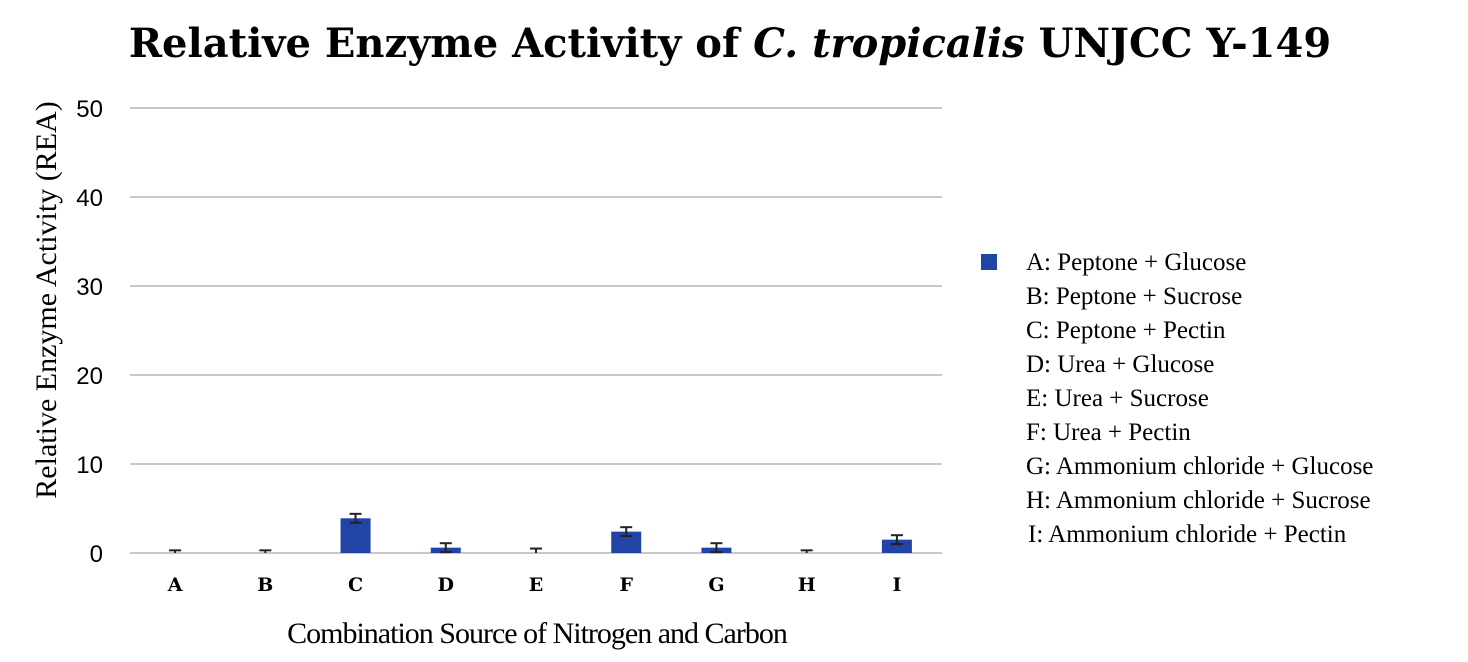  I want to click on y-tick-label: 30, so click(89, 287).